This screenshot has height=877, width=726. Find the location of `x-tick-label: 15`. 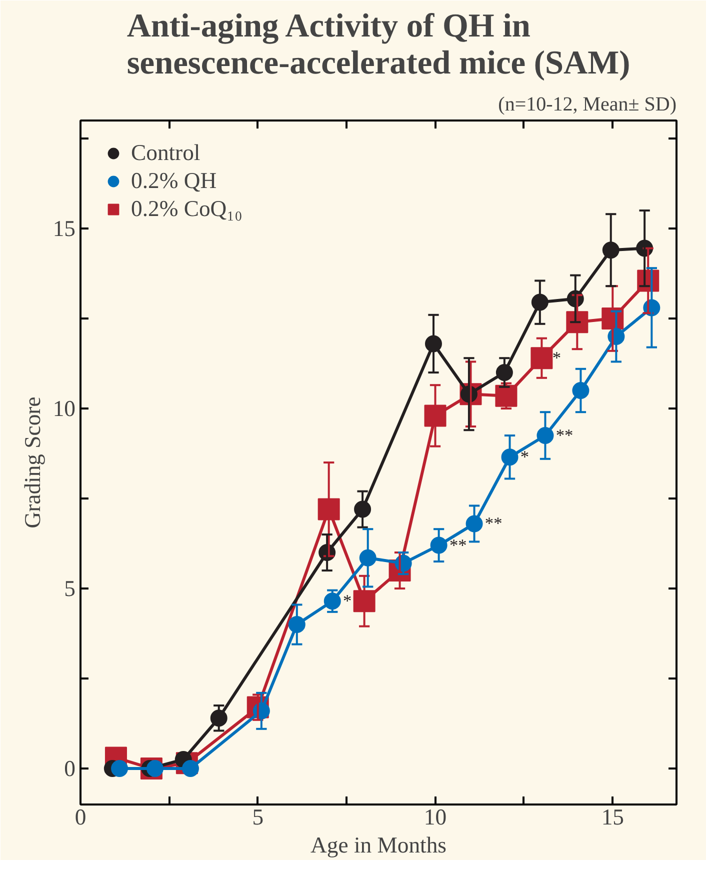

x-tick-label: 15 is located at coordinates (612, 817).